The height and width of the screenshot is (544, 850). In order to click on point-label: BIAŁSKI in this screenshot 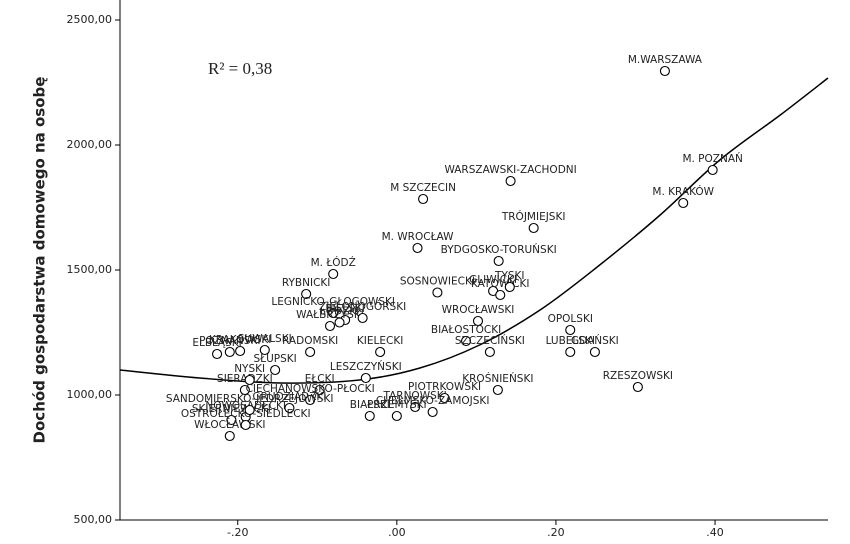, I will do `click(370, 405)`.